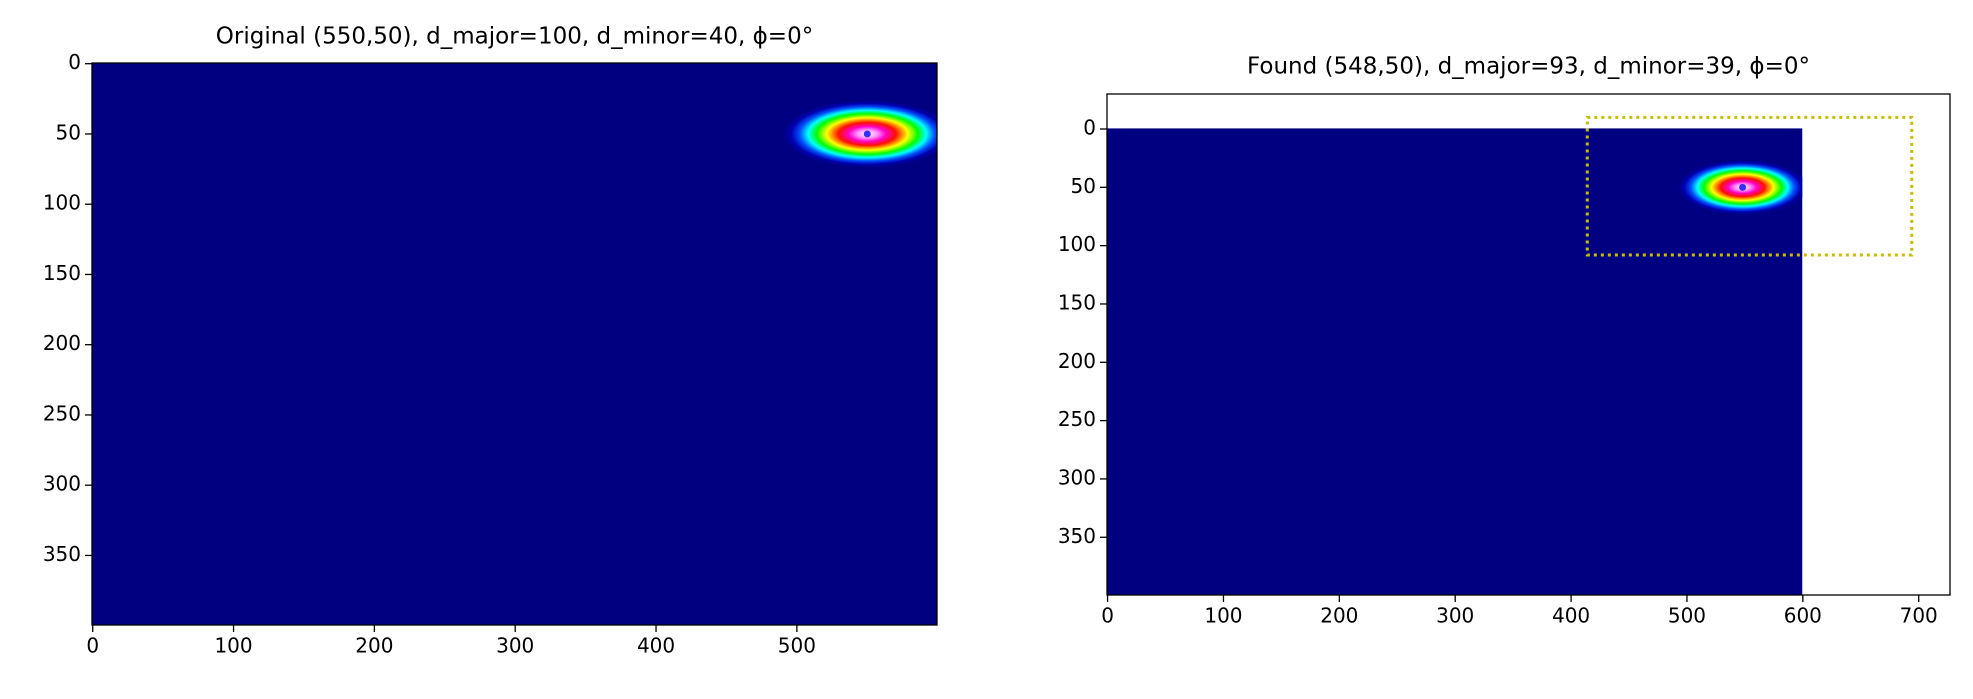 Image resolution: width=1973 pixels, height=699 pixels. Describe the element at coordinates (859, 134) in the screenshot. I see `gaussian-spot` at that location.